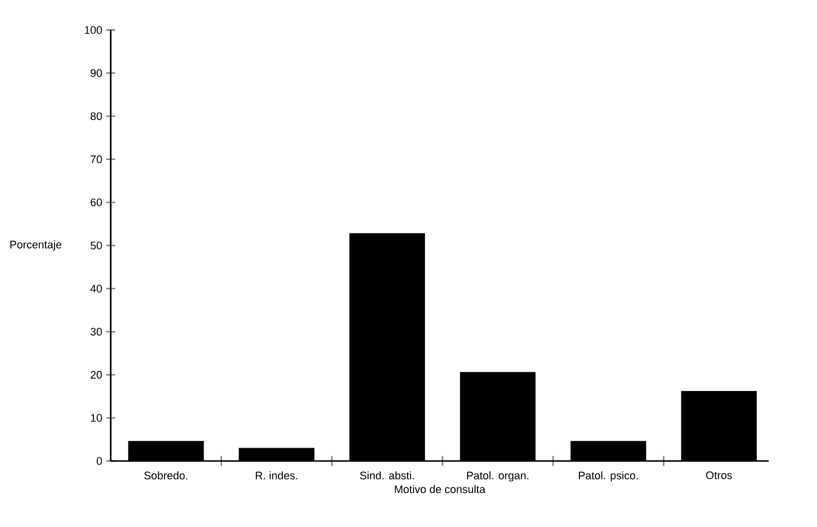 The width and height of the screenshot is (817, 527). Describe the element at coordinates (440, 489) in the screenshot. I see `x-axis-title: Motivo de consulta` at that location.